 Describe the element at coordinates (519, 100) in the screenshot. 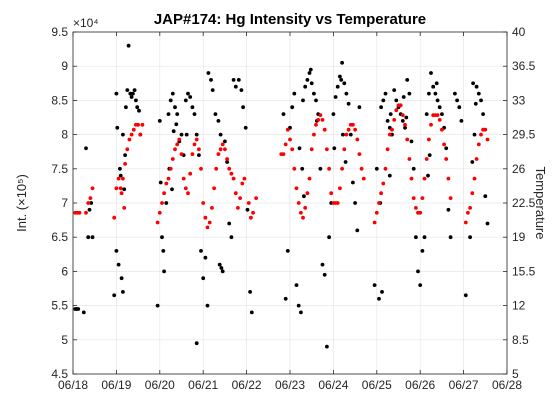

I see `right-tick-label: 33` at that location.